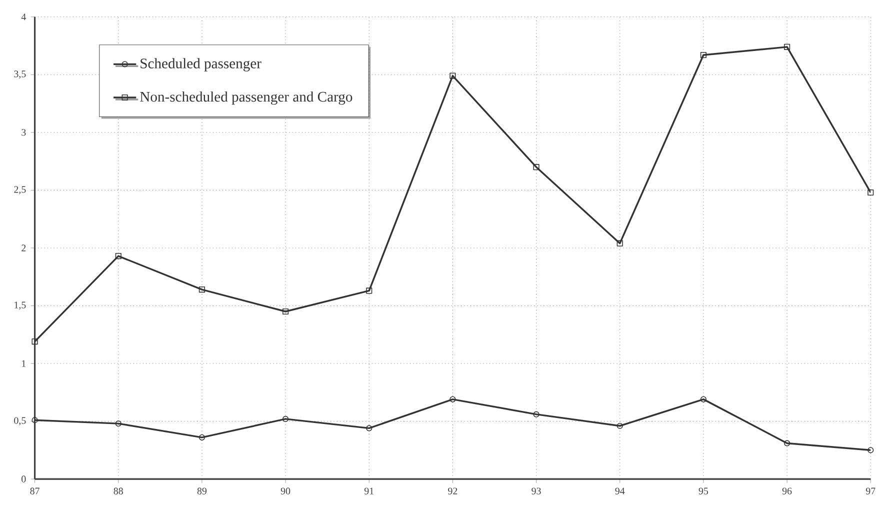 Image resolution: width=880 pixels, height=506 pixels. Describe the element at coordinates (871, 491) in the screenshot. I see `x-tick-label: 97` at that location.